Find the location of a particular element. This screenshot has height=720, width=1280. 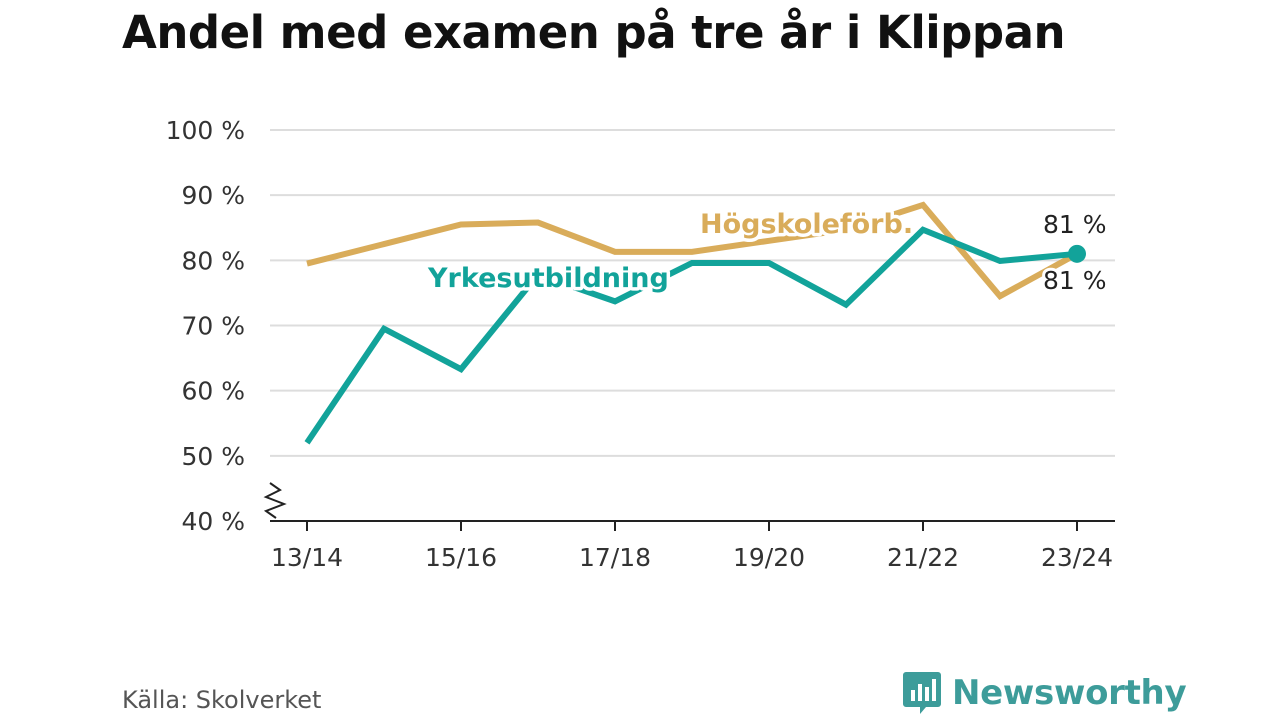

series-end-marker is located at coordinates (1077, 253).